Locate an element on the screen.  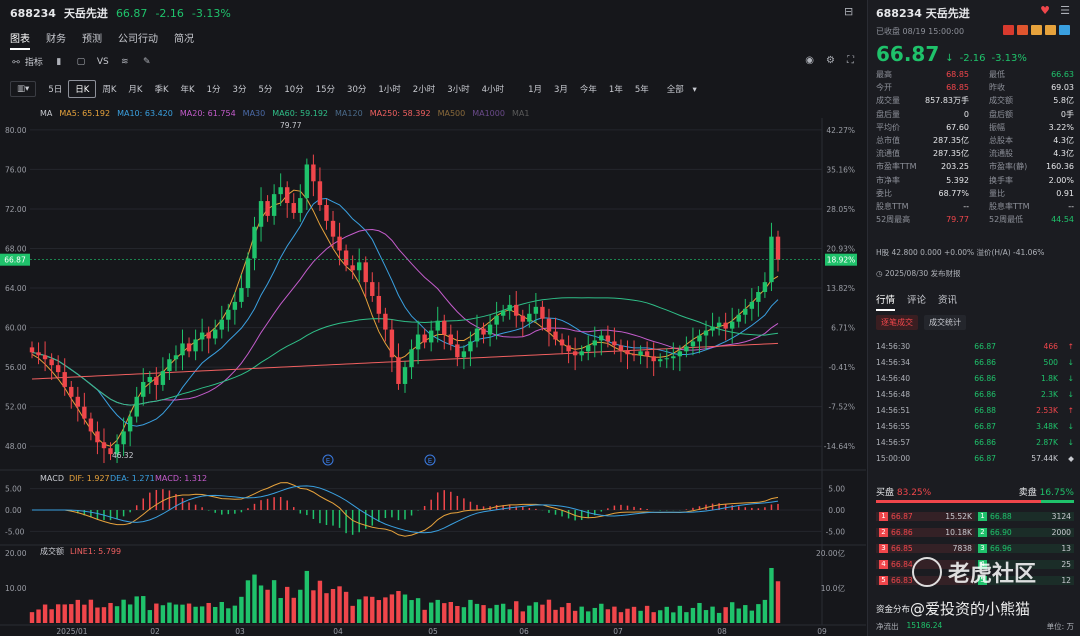
book-half: 1 66.88 3124 is located at coordinates (1024, 516).